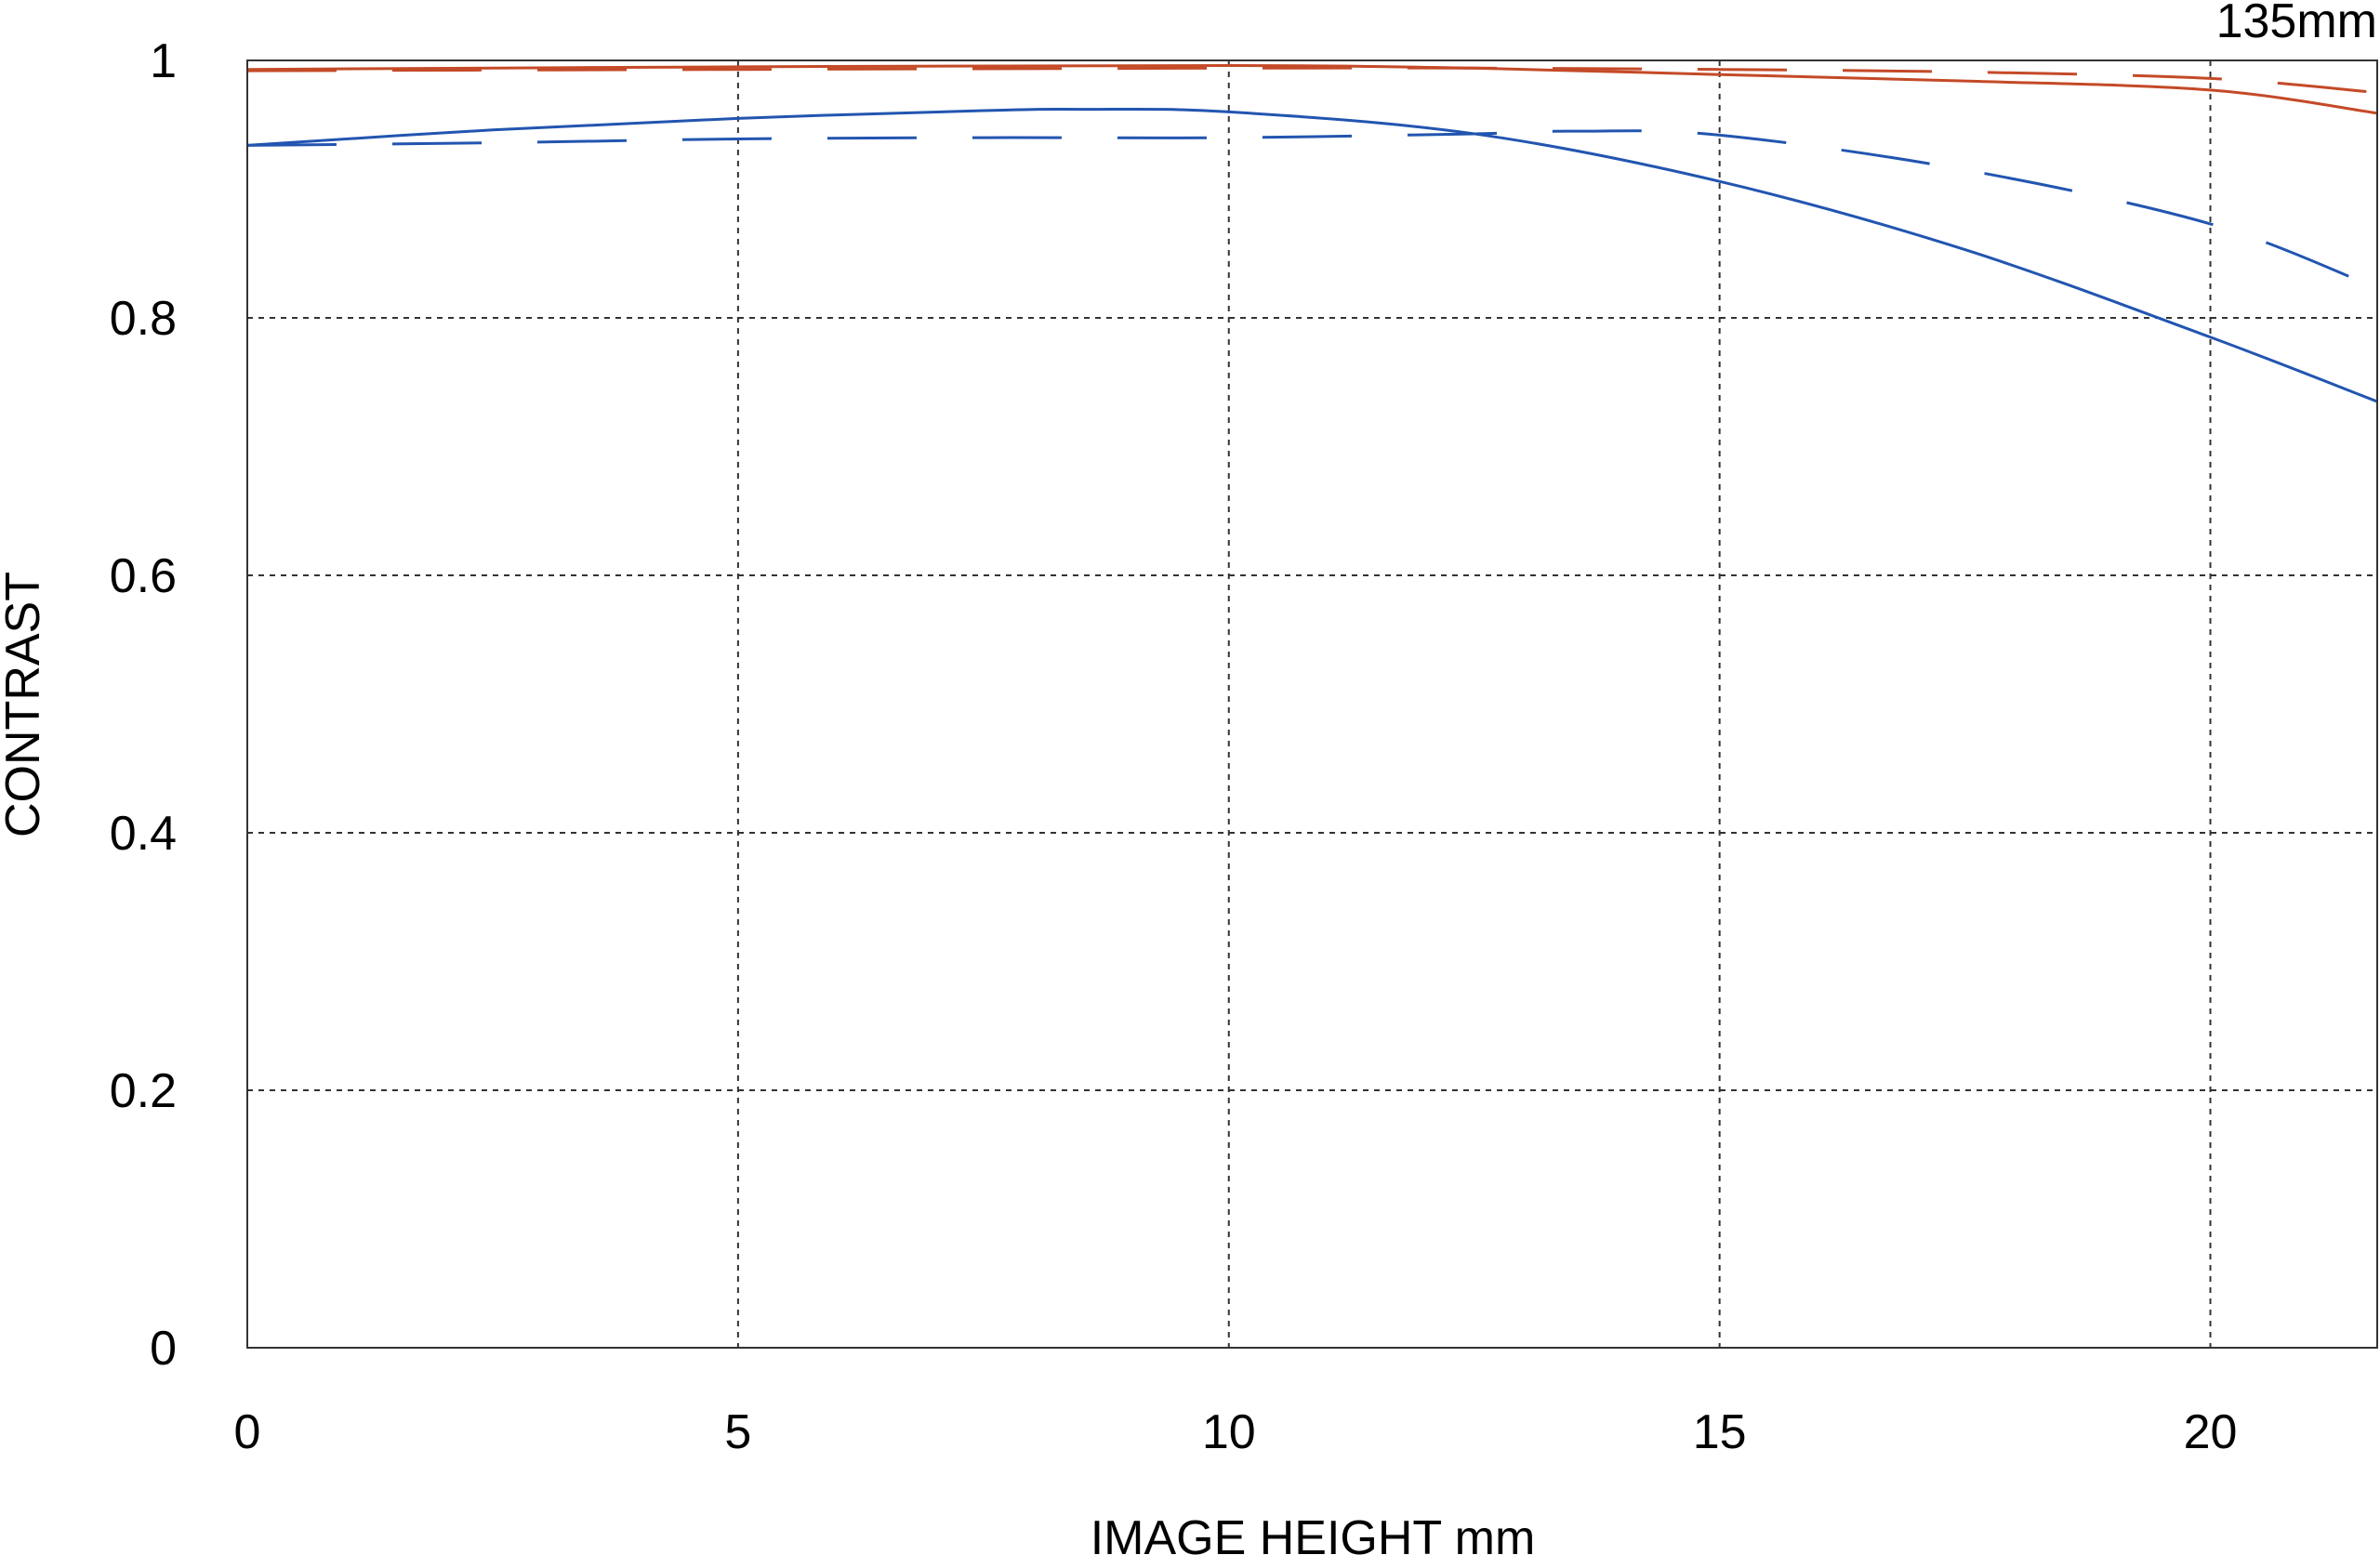  I want to click on y-tick-labels: 0 0.2 0.4 0.6 0.8 1, so click(143, 705).